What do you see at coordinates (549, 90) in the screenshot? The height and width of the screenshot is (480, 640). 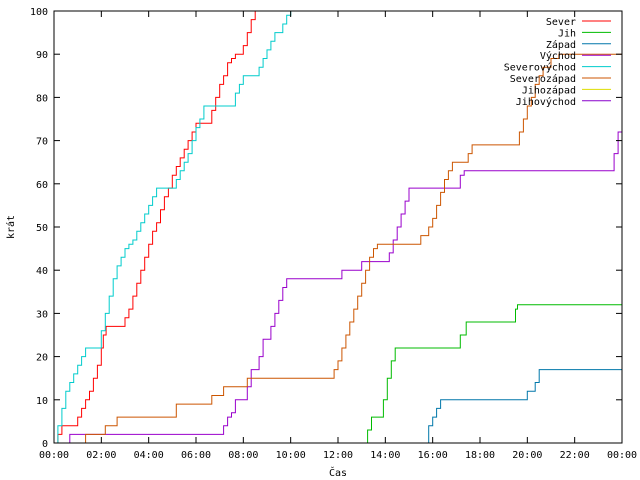 I see `legend-label: Jihozápad` at bounding box center [549, 90].